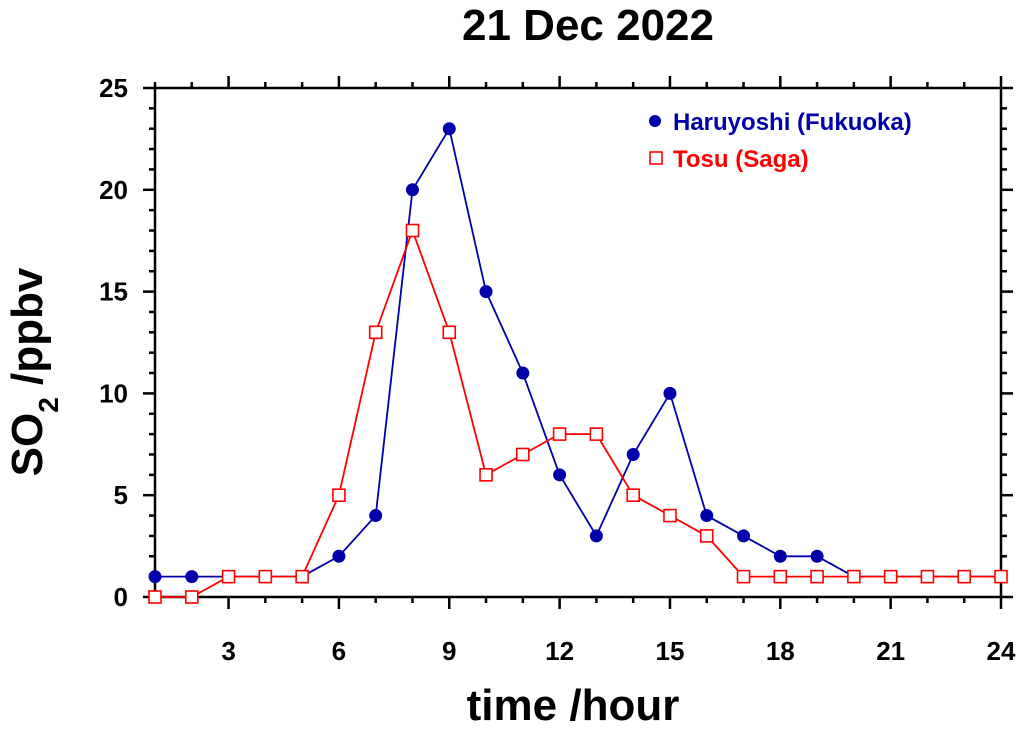 Image resolution: width=1024 pixels, height=739 pixels. I want to click on legend-marker-tosu, so click(656, 158).